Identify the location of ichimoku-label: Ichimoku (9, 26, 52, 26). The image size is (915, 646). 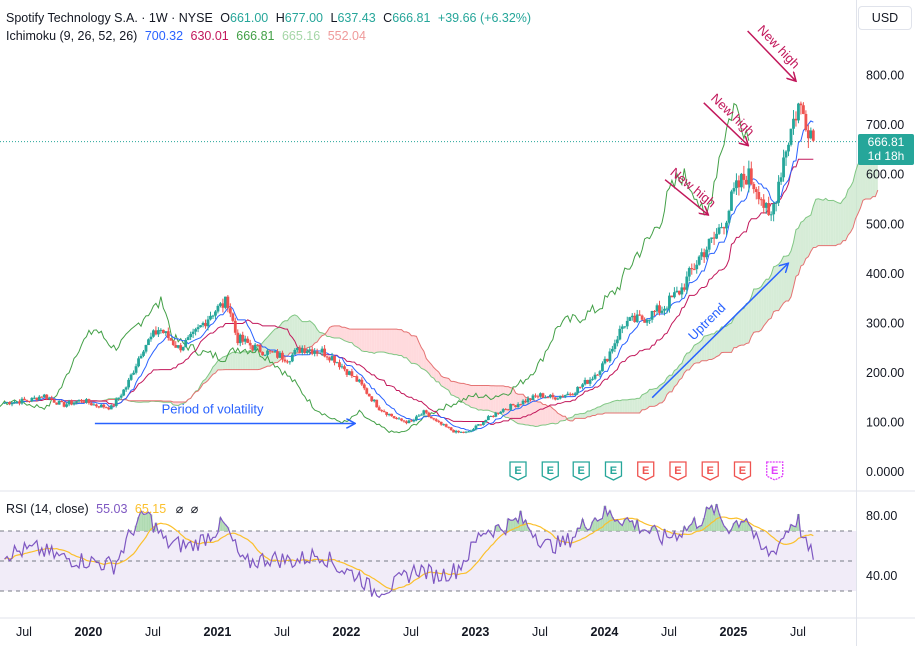
(72, 36).